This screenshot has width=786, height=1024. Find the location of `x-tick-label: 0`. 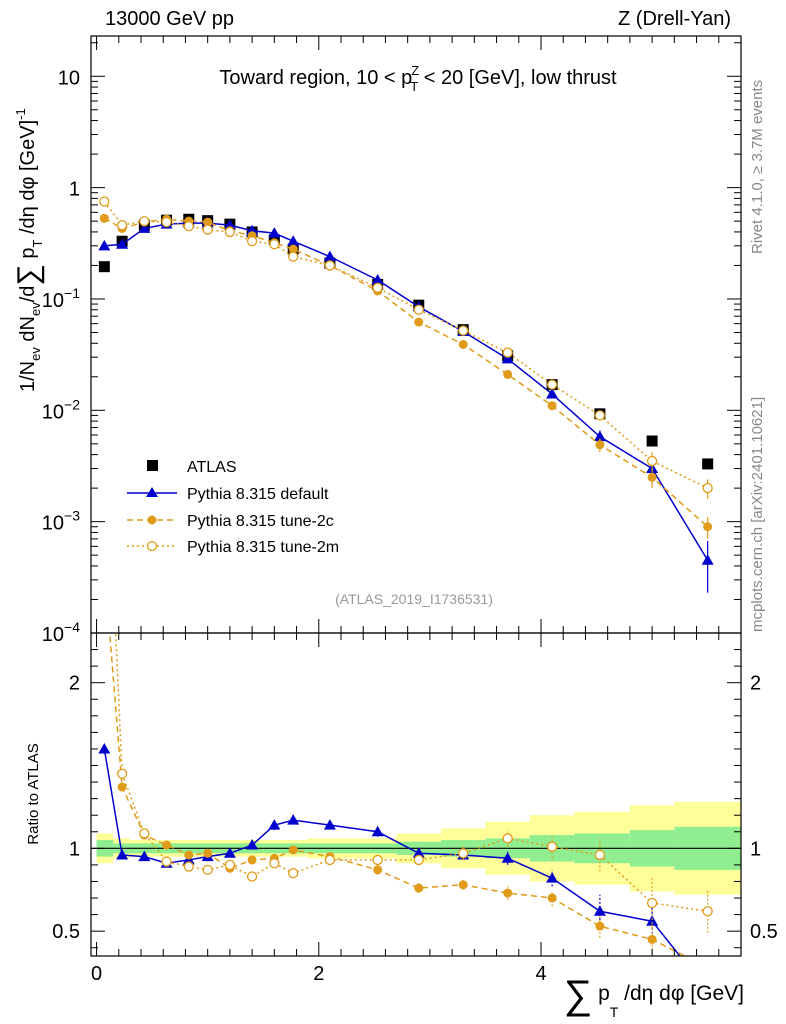

x-tick-label: 0 is located at coordinates (96, 974).